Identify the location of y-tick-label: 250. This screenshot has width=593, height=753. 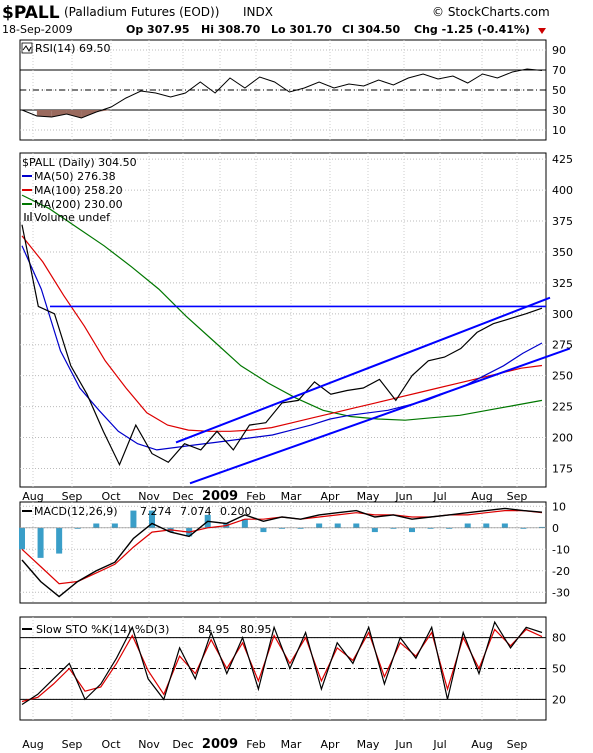
(562, 376).